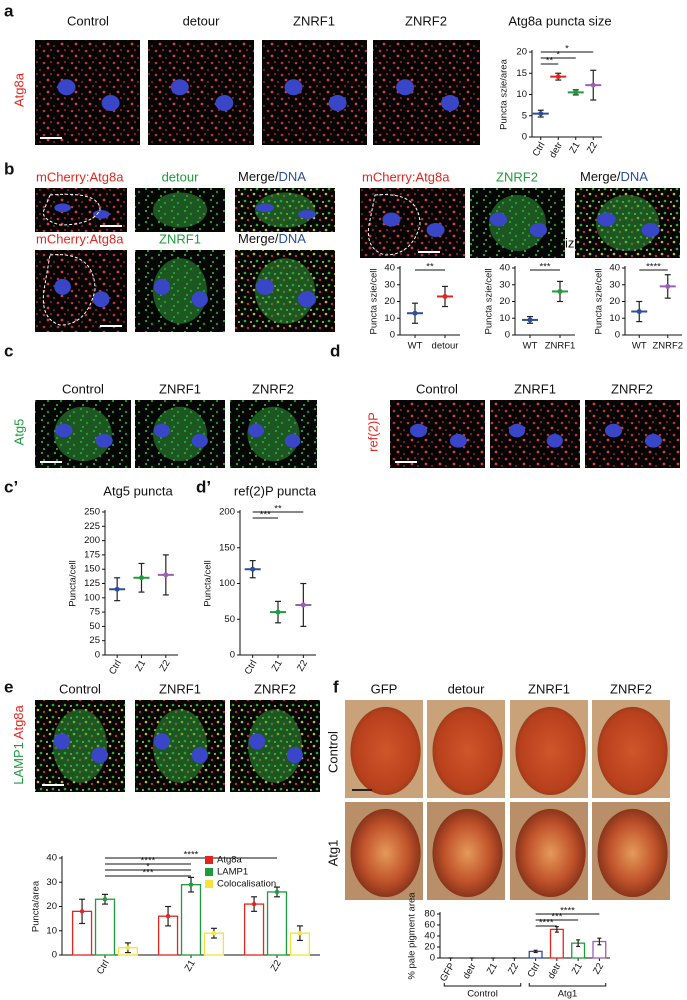  What do you see at coordinates (246, 884) in the screenshot?
I see `legend-label: Colocalisation` at bounding box center [246, 884].